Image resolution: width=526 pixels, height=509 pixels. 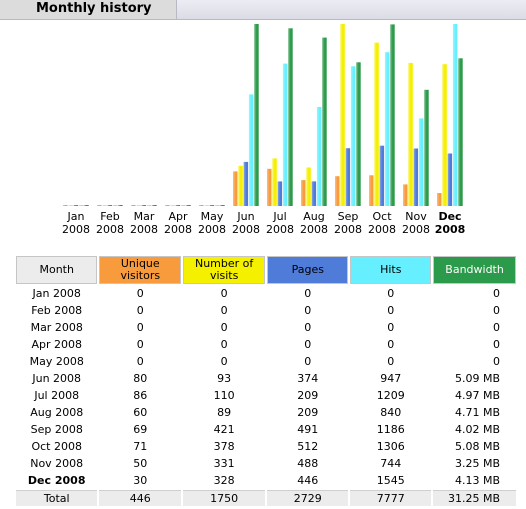 I want to click on table-cell: 378, so click(x=224, y=446).